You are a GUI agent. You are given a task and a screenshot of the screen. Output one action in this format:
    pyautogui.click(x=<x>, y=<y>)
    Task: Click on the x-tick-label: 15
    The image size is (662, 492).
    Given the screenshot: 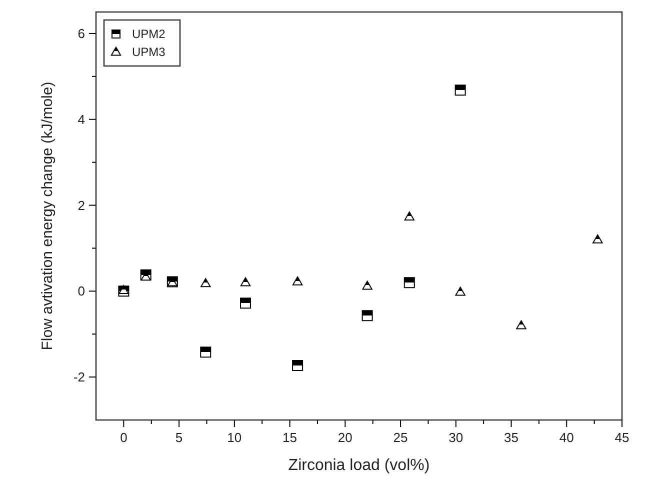 What is the action you would take?
    pyautogui.click(x=290, y=437)
    